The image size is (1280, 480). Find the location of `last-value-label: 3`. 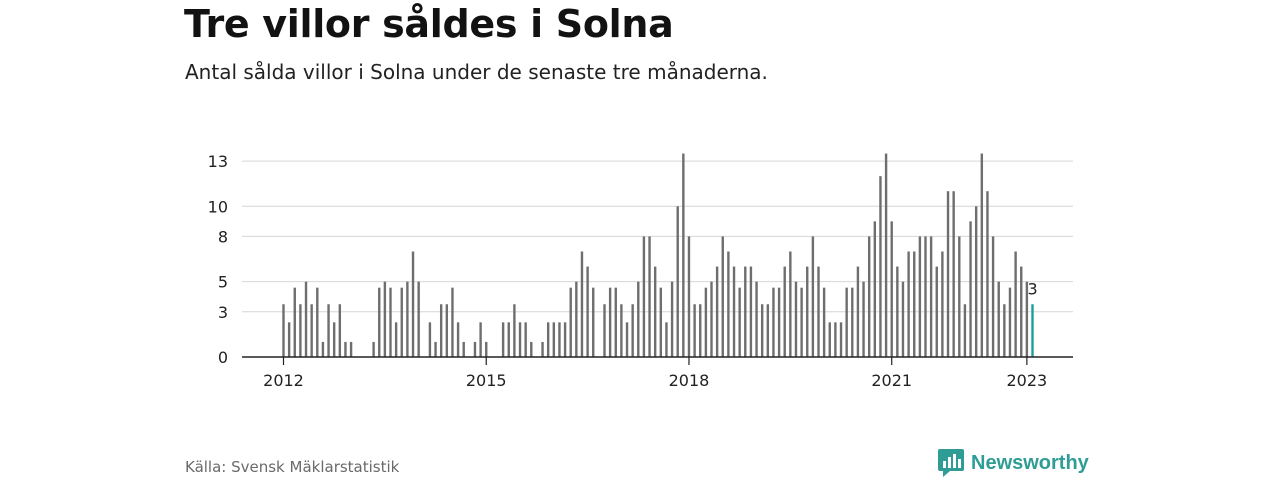

last-value-label: 3 is located at coordinates (1033, 288).